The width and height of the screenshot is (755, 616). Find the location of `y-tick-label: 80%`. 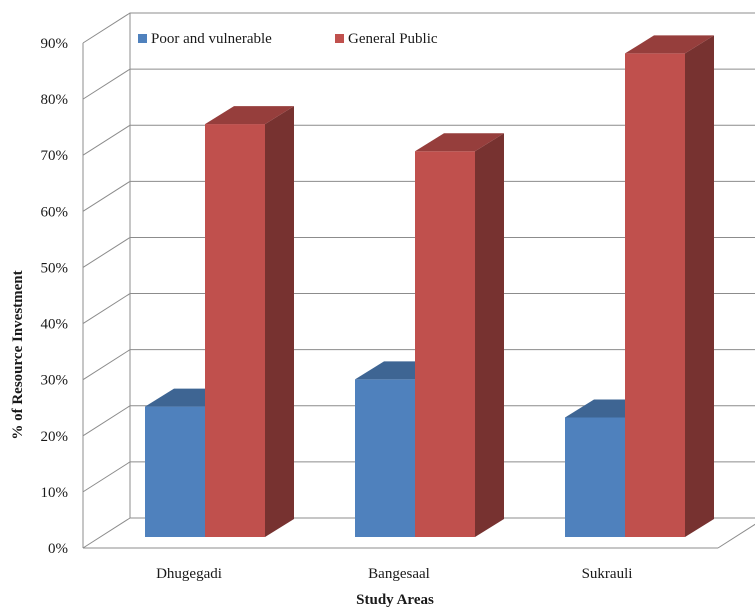

y-tick-label: 80% is located at coordinates (55, 100).